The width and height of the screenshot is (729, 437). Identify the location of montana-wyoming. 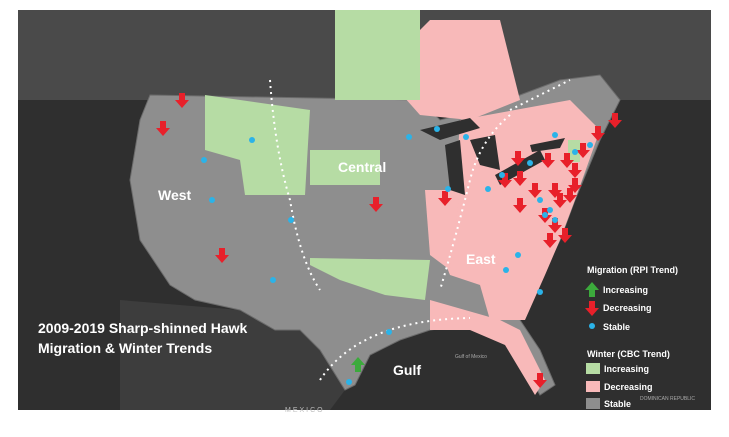
(257, 145).